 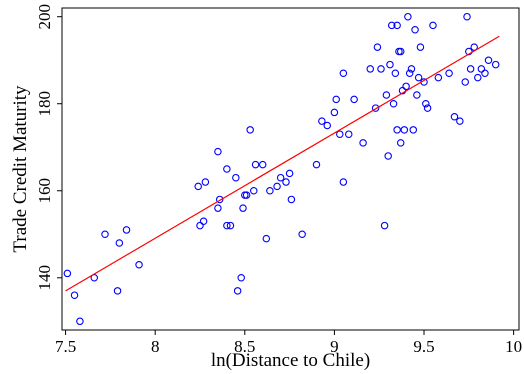 I want to click on y-tick-label-3: 180, so click(x=44, y=104).